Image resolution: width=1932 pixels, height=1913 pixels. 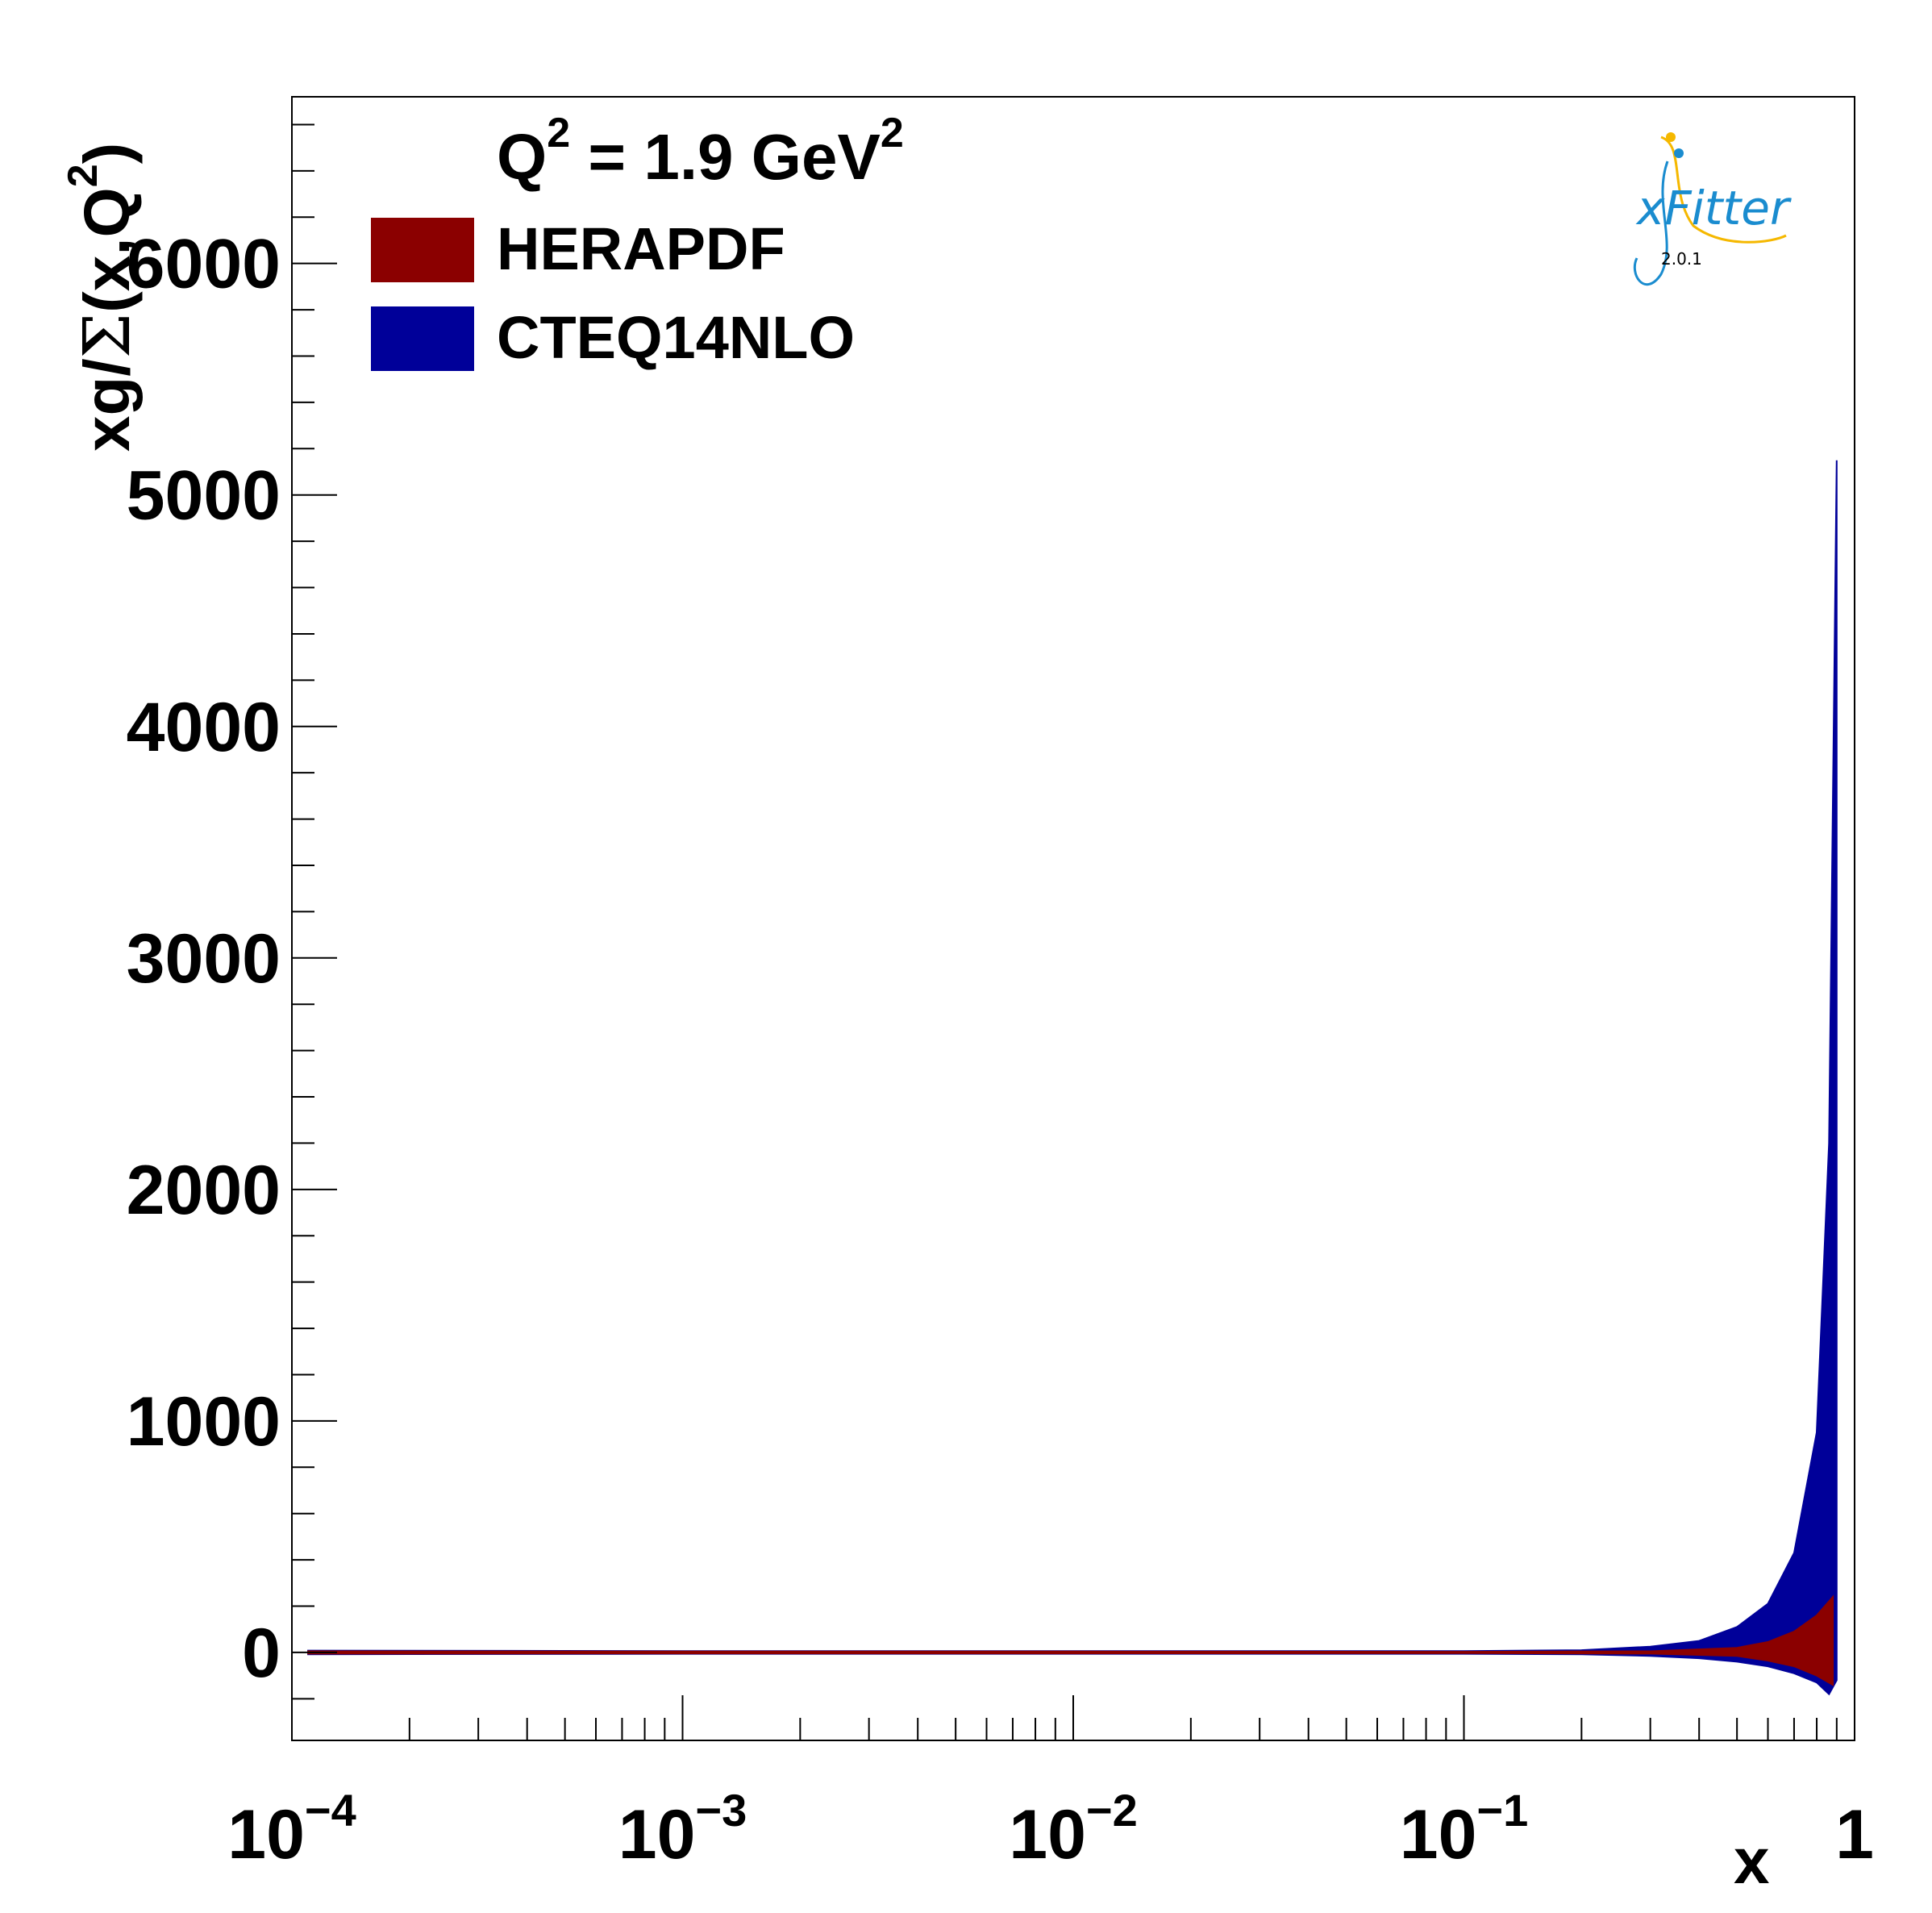 I want to click on x-tick-label: 1, so click(x=1854, y=1835).